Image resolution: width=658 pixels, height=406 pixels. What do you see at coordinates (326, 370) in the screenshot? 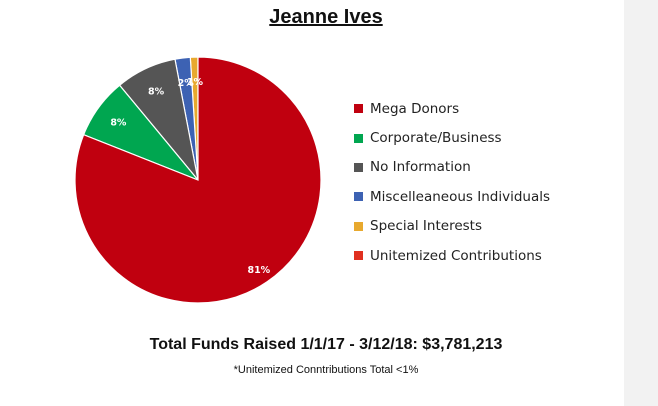
I see `footnote: *Unitemized Conntributions Total <1%` at bounding box center [326, 370].